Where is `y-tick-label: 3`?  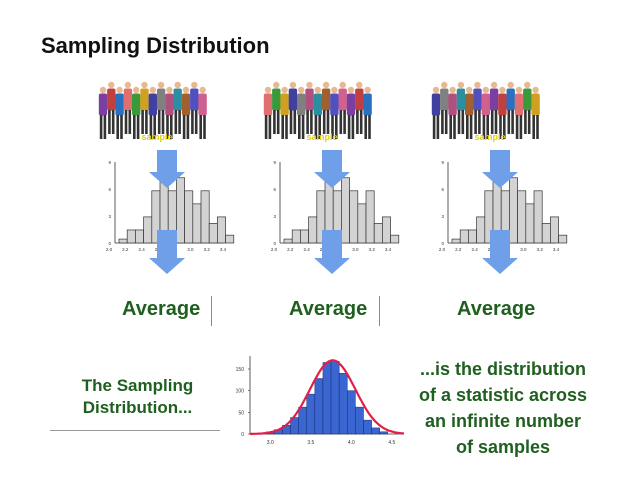
y-tick-label: 3 is located at coordinates (442, 216).